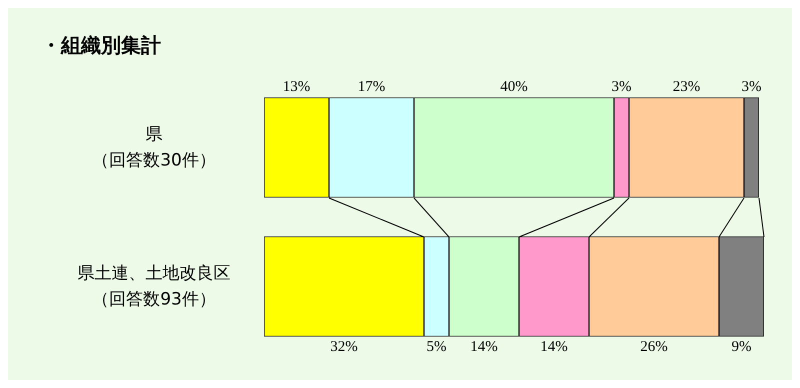  Describe the element at coordinates (742, 347) in the screenshot. I see `data-label: 9%` at that location.